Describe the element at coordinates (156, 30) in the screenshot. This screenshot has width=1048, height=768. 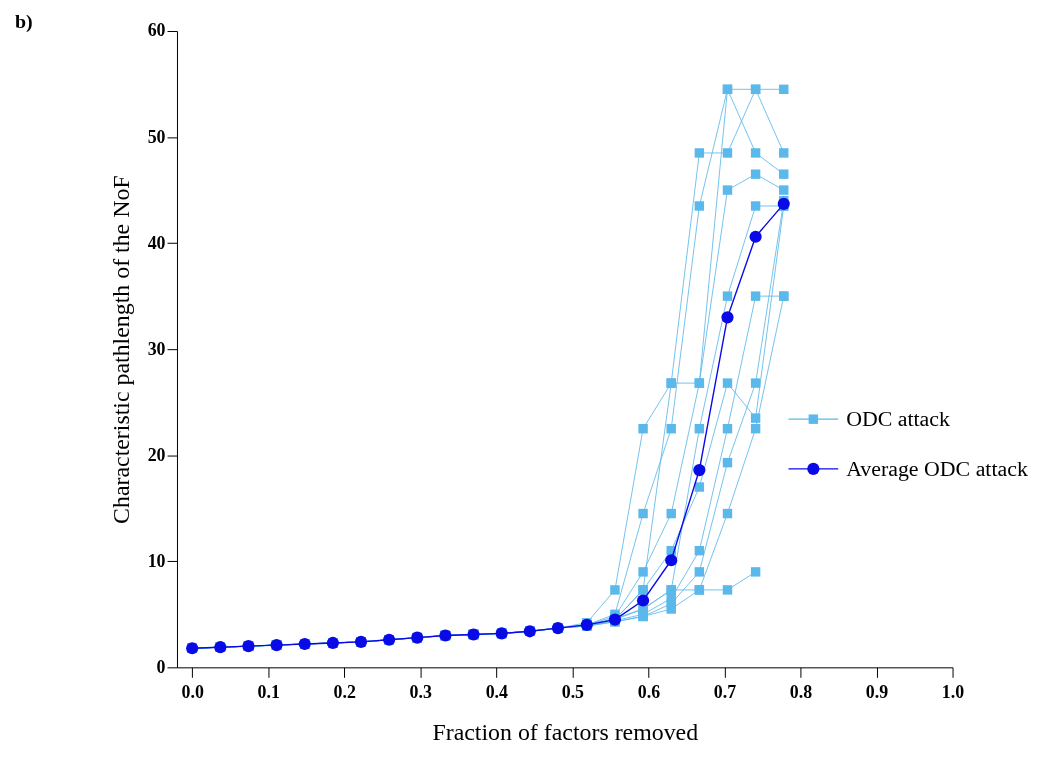
I see `y-tick-label: 60` at that location.